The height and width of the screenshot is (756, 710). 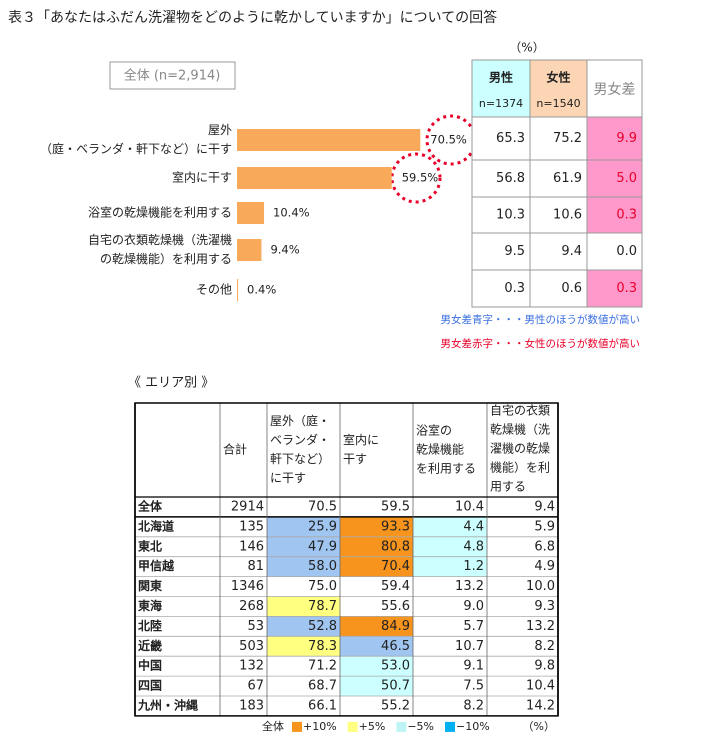 What do you see at coordinates (355, 459) in the screenshot?
I see `column-header: 干す` at bounding box center [355, 459].